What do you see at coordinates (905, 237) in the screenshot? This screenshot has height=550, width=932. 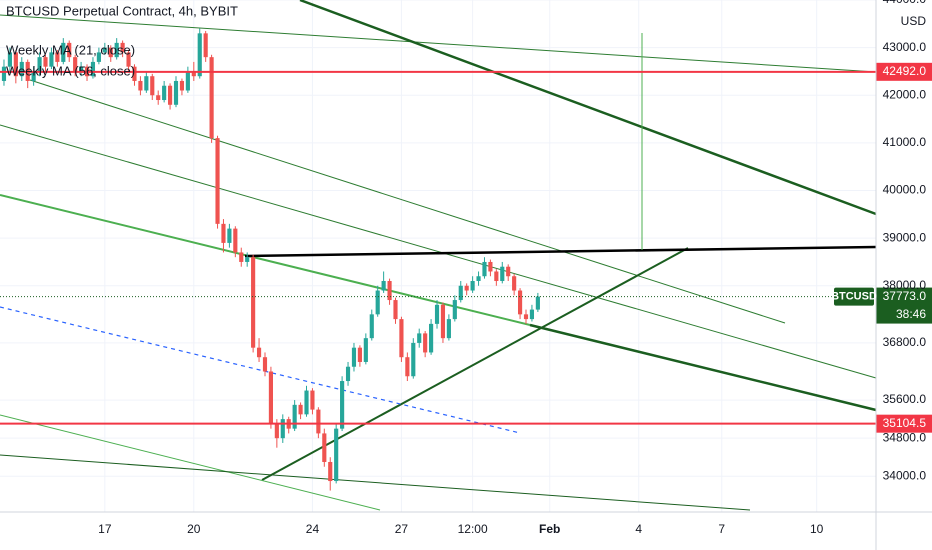 I see `y-tick-label: 39000.0` at bounding box center [905, 237].